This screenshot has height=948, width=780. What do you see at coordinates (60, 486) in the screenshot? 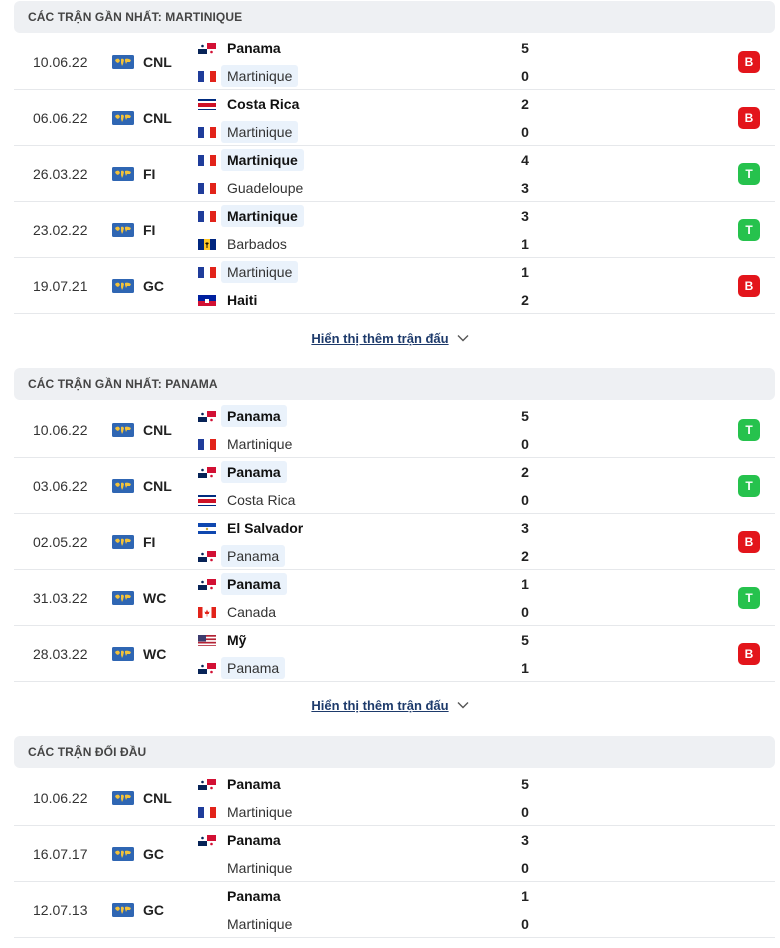
I see `match-date: 03.06.22` at bounding box center [60, 486].